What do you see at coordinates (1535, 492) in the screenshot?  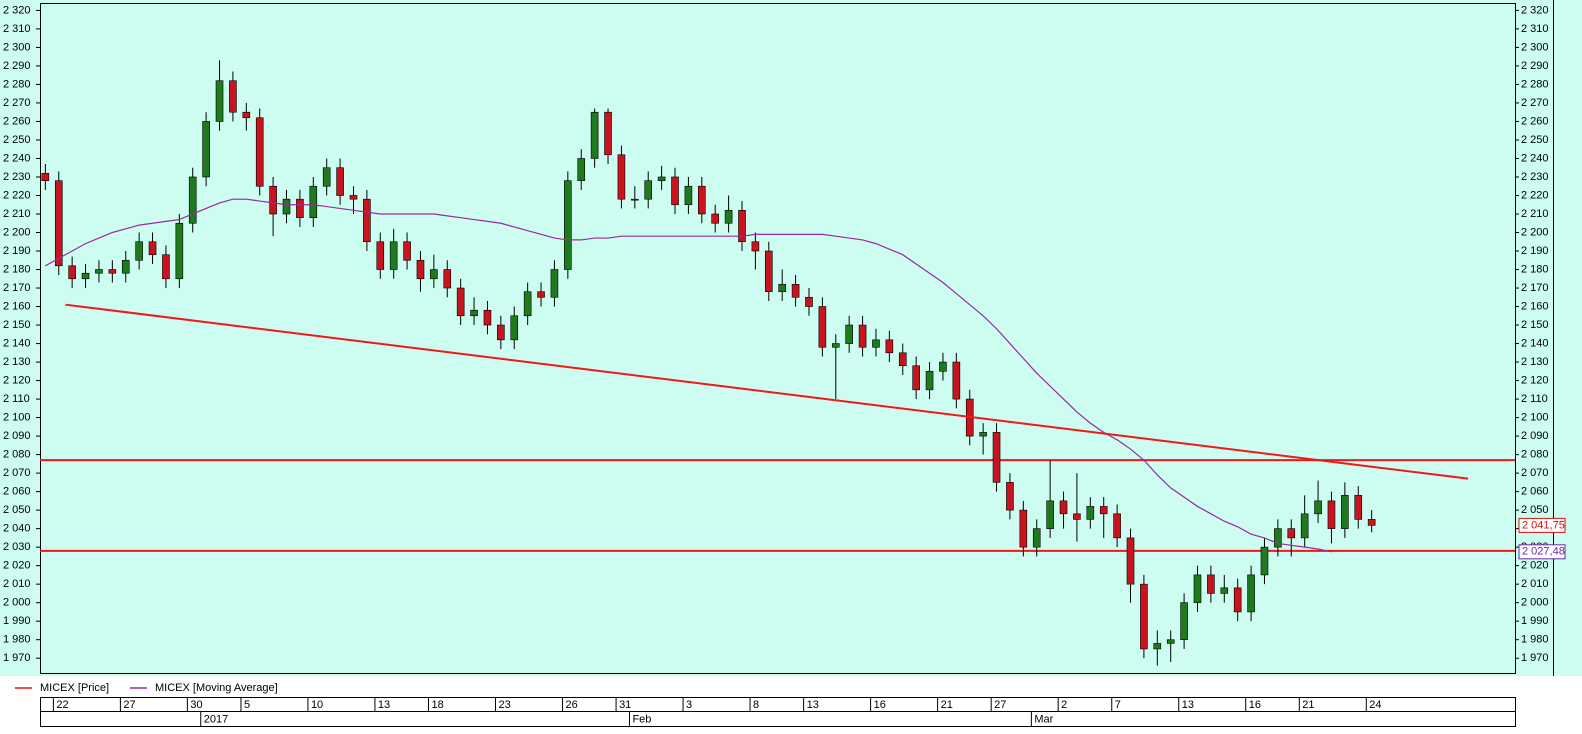 I see `y2-tick-label: 2 060` at bounding box center [1535, 492].